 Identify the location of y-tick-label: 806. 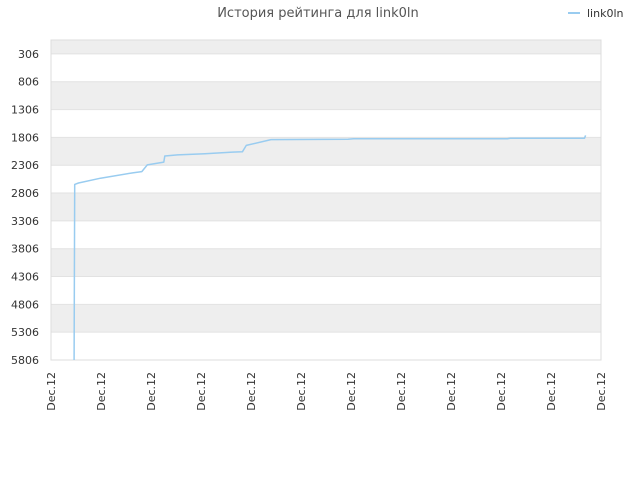
(28, 82).